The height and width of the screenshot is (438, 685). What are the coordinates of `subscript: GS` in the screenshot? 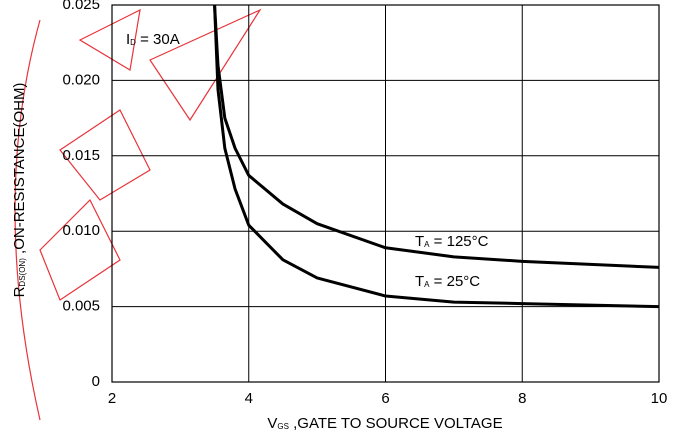 It's located at (283, 426).